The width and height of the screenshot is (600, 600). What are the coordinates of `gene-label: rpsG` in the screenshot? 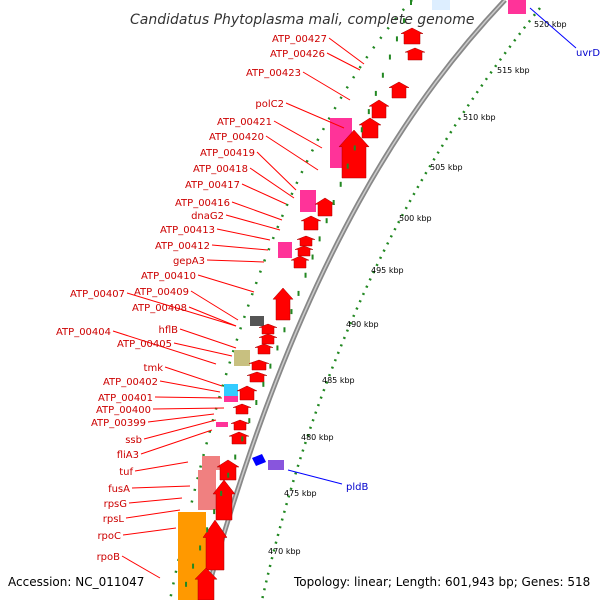 It's located at (115, 504).